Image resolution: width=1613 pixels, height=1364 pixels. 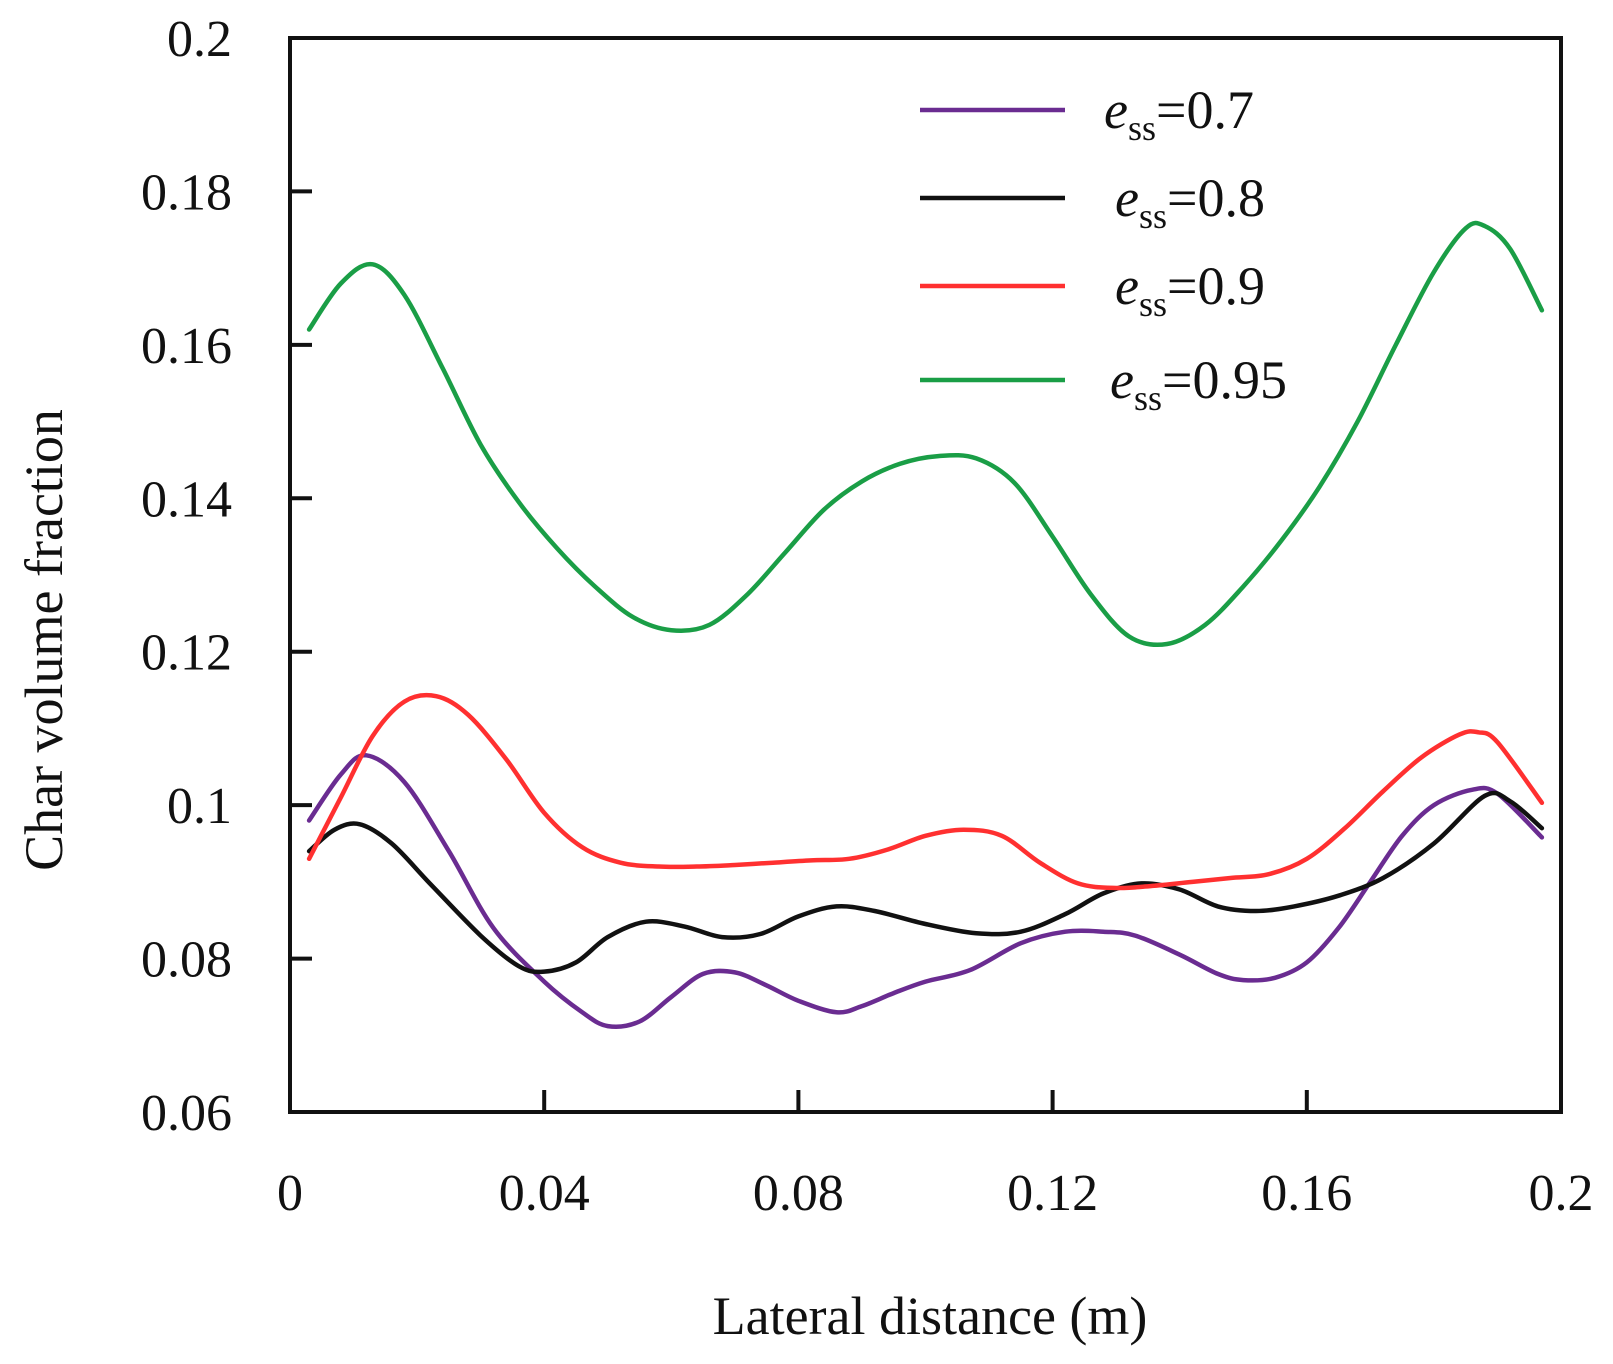 What do you see at coordinates (935, 1156) in the screenshot?
I see `x-axis: 0 0.04 0.08 0.12 0.16 0.2` at bounding box center [935, 1156].